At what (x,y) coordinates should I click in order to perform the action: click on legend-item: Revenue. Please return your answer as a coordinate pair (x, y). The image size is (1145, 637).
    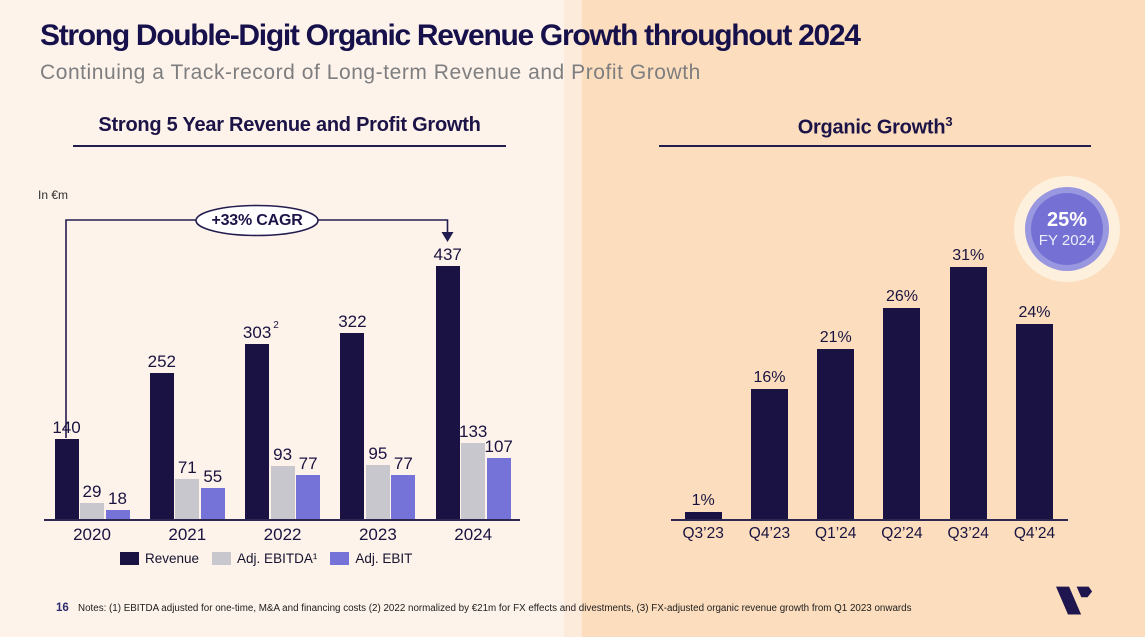
    Looking at the image, I should click on (159, 558).